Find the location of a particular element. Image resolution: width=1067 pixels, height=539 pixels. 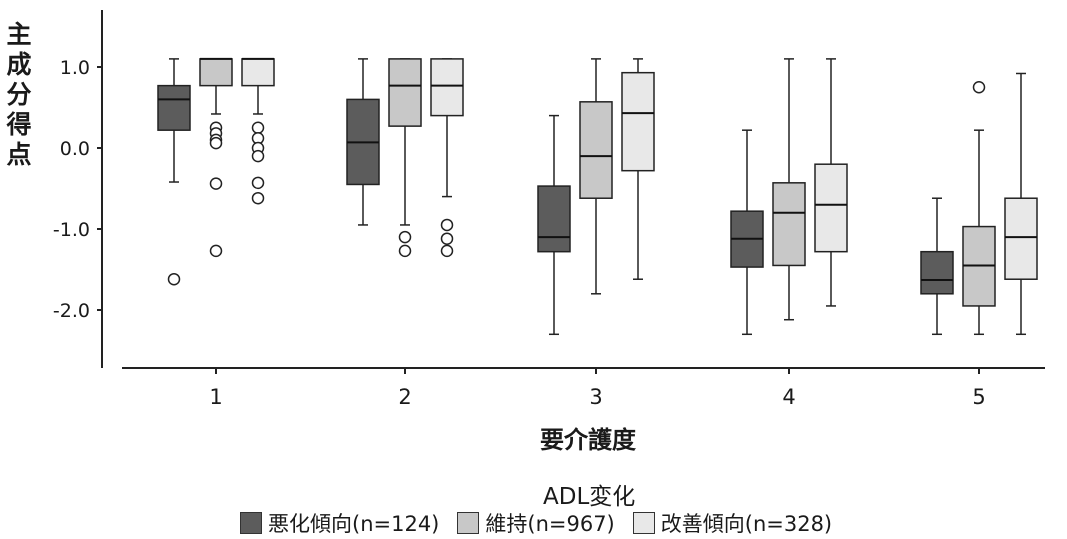

legend-swatch-worsening is located at coordinates (251, 523).